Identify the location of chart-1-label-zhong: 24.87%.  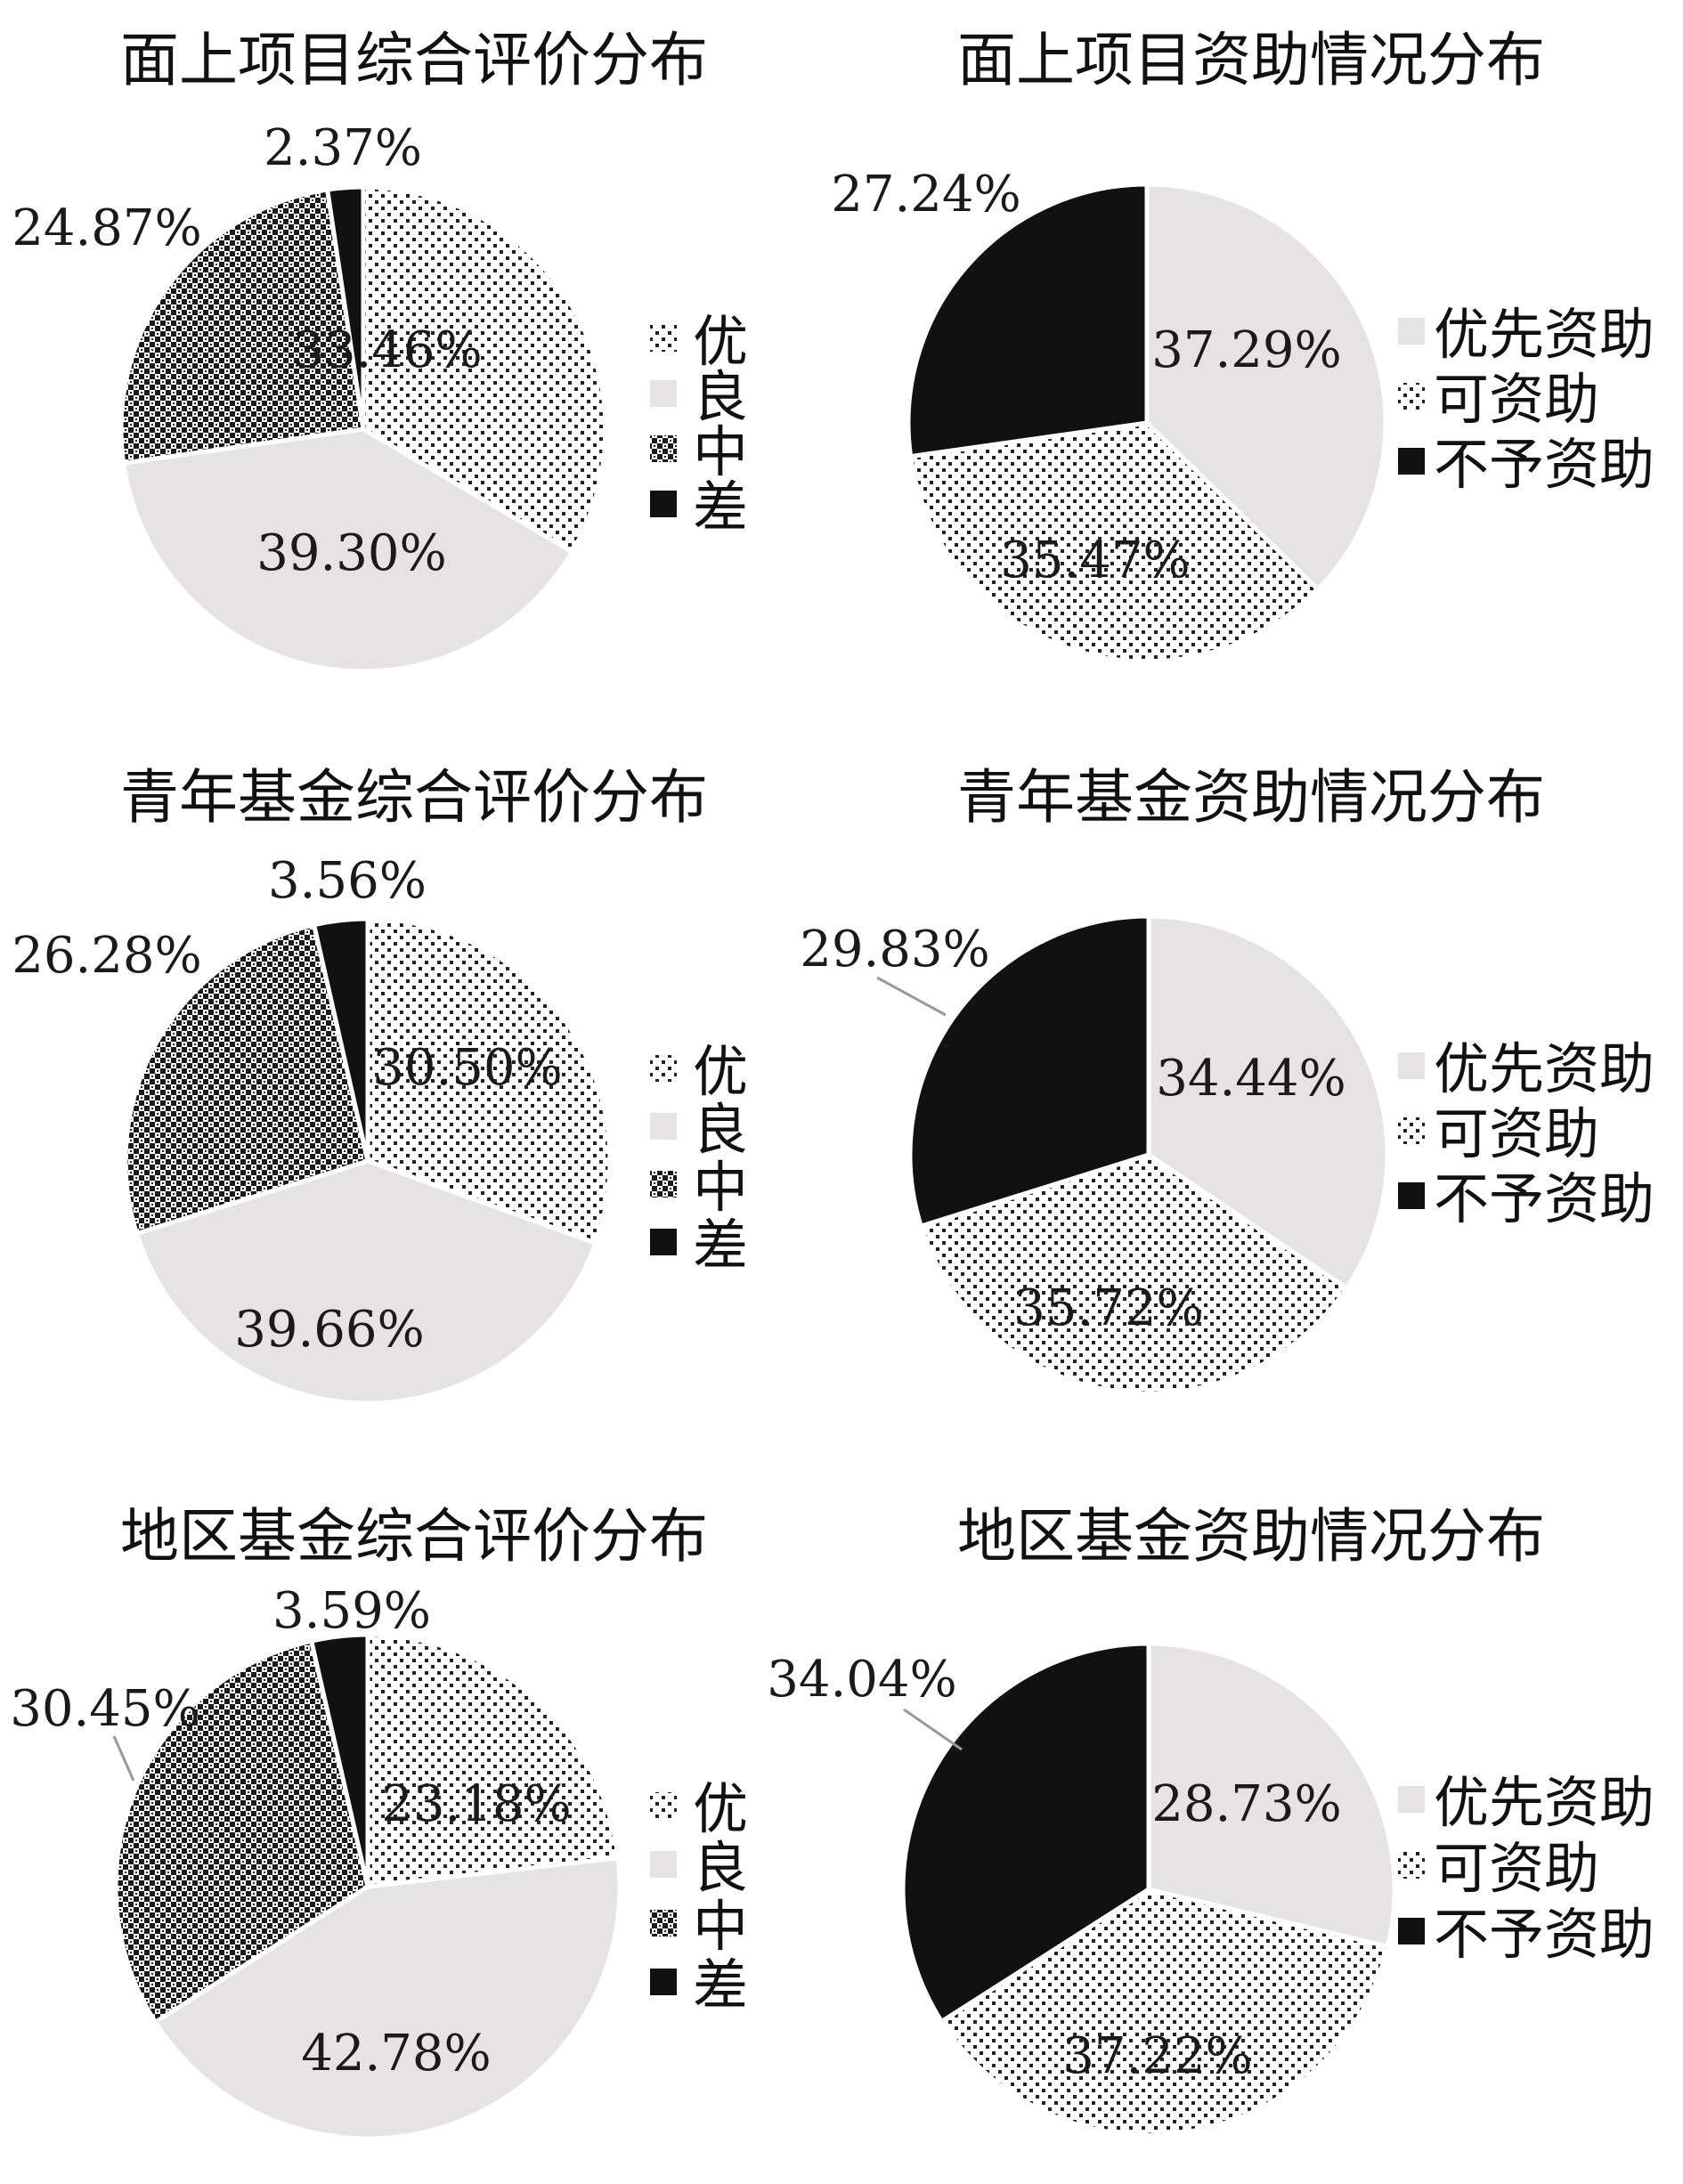
(107, 228).